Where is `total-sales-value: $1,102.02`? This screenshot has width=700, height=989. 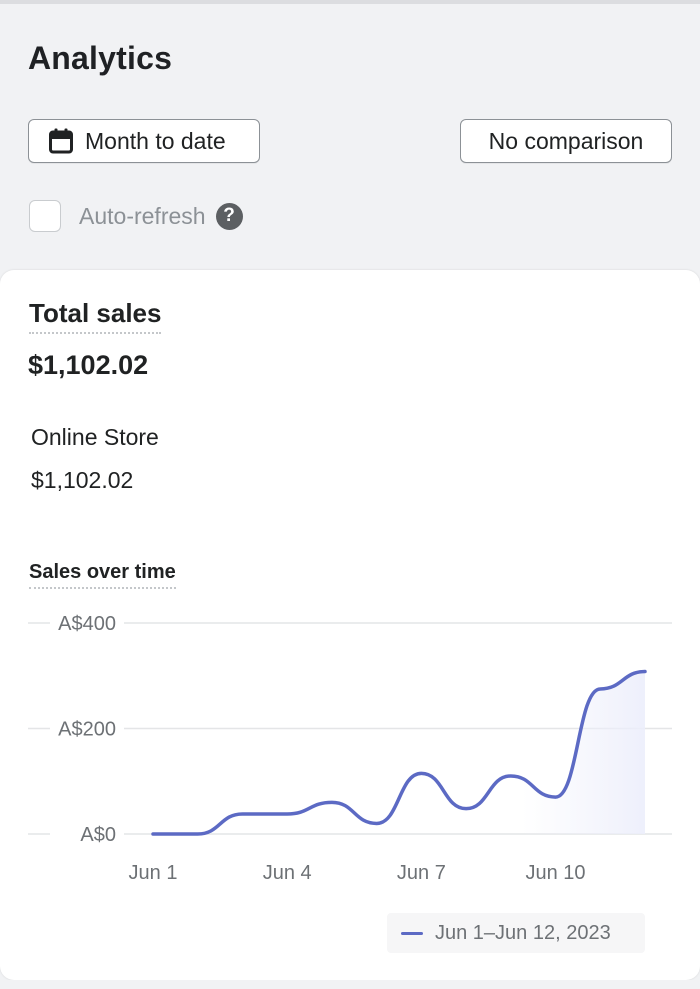 total-sales-value: $1,102.02 is located at coordinates (88, 365).